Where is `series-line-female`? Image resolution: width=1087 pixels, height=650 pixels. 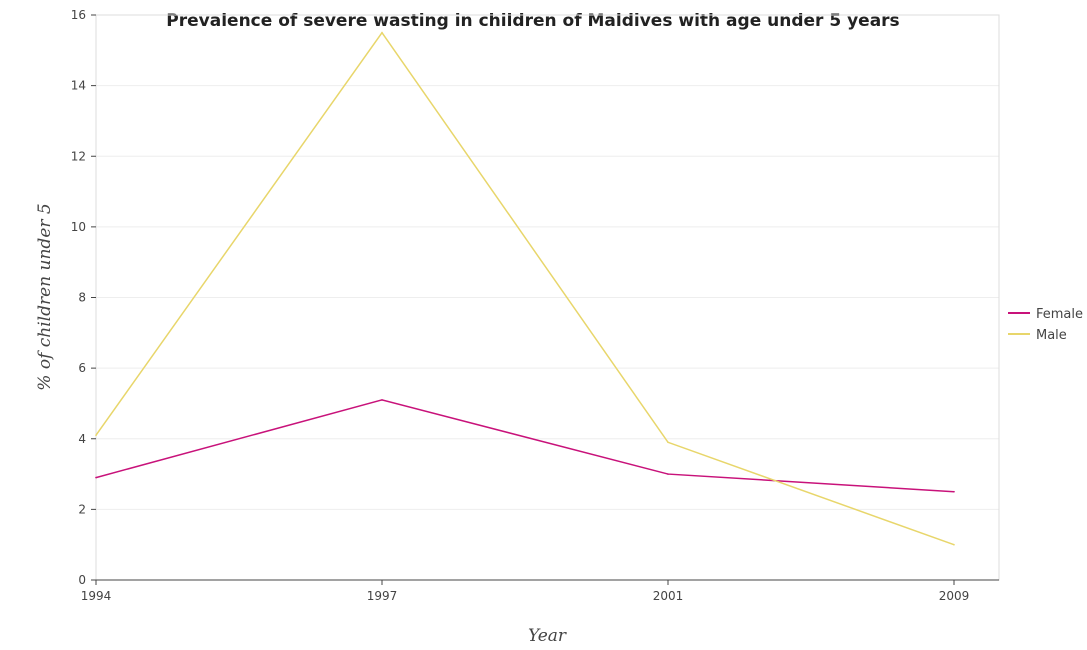
series-line-female is located at coordinates (525, 446).